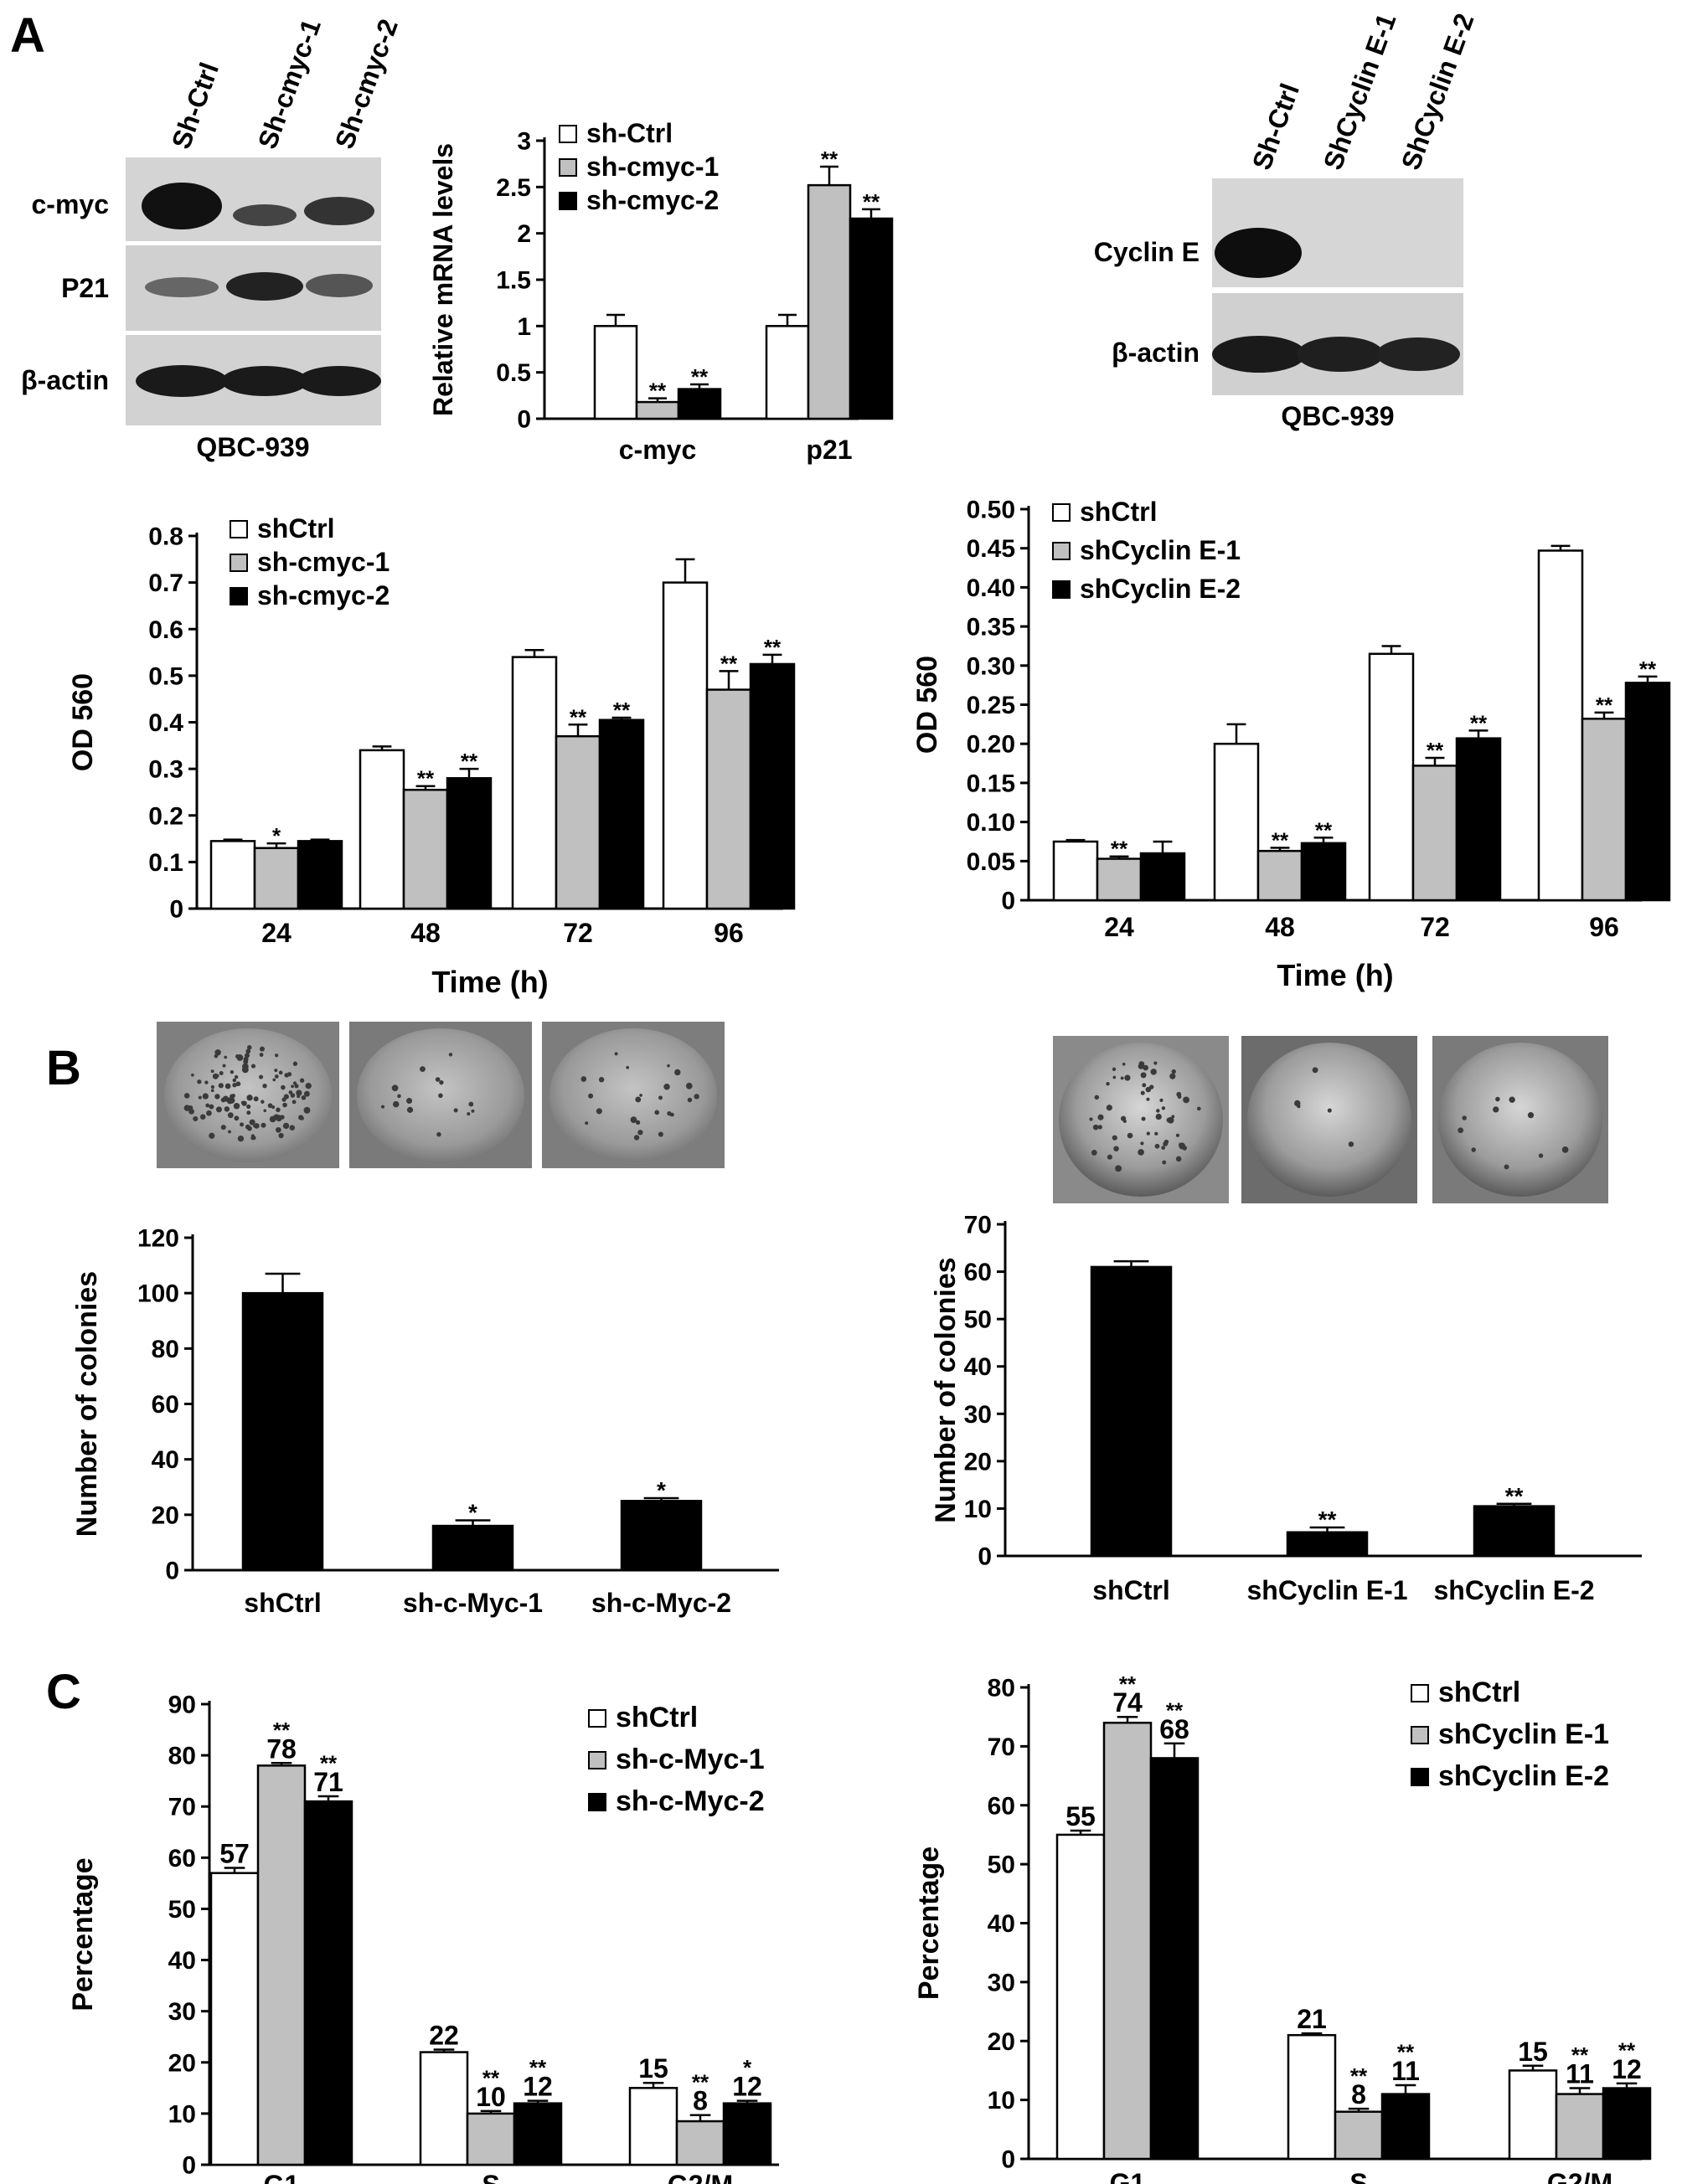 The width and height of the screenshot is (1682, 2184). What do you see at coordinates (83, 722) in the screenshot?
I see `y-axis-label: OD 560` at bounding box center [83, 722].